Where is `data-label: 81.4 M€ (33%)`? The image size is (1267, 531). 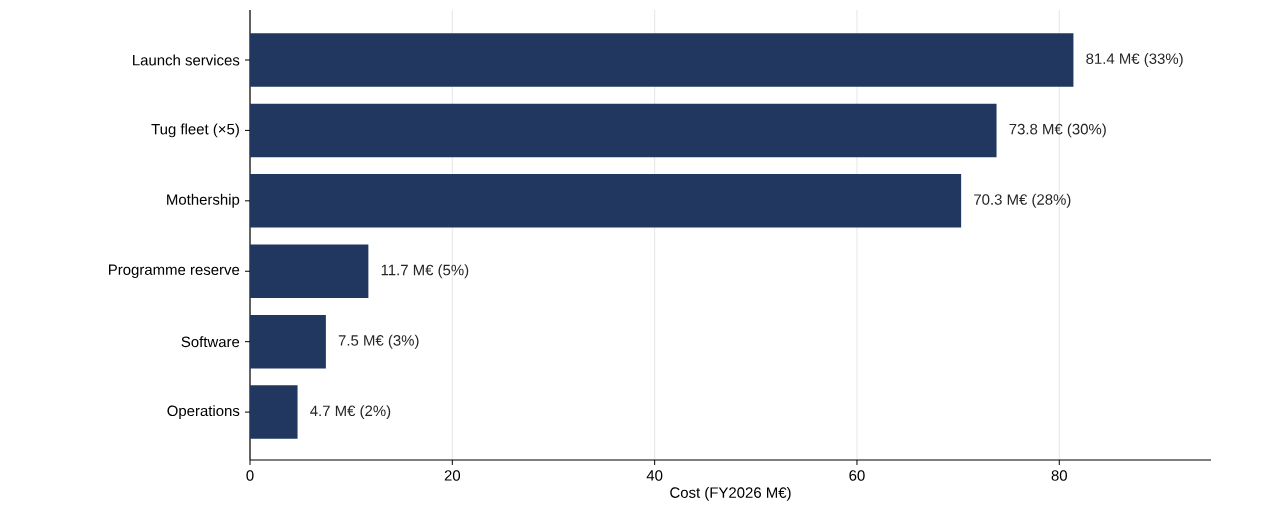 data-label: 81.4 M€ (33%) is located at coordinates (1134, 60).